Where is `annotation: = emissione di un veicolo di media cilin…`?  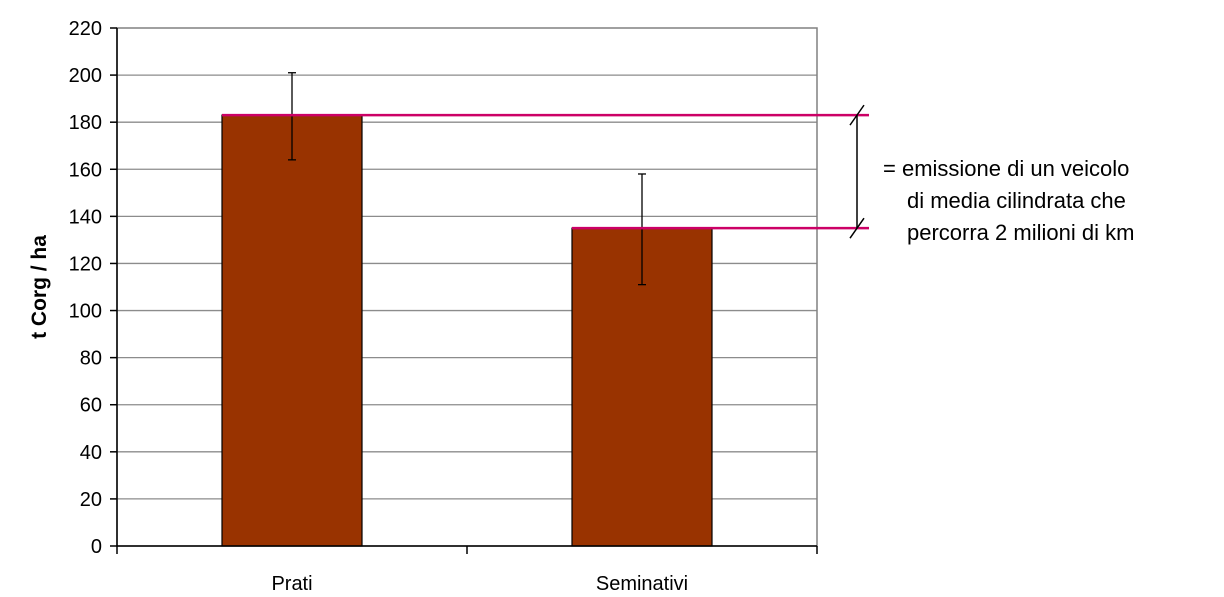
annotation: = emissione di un veicolo di media cilin… is located at coordinates (1008, 200).